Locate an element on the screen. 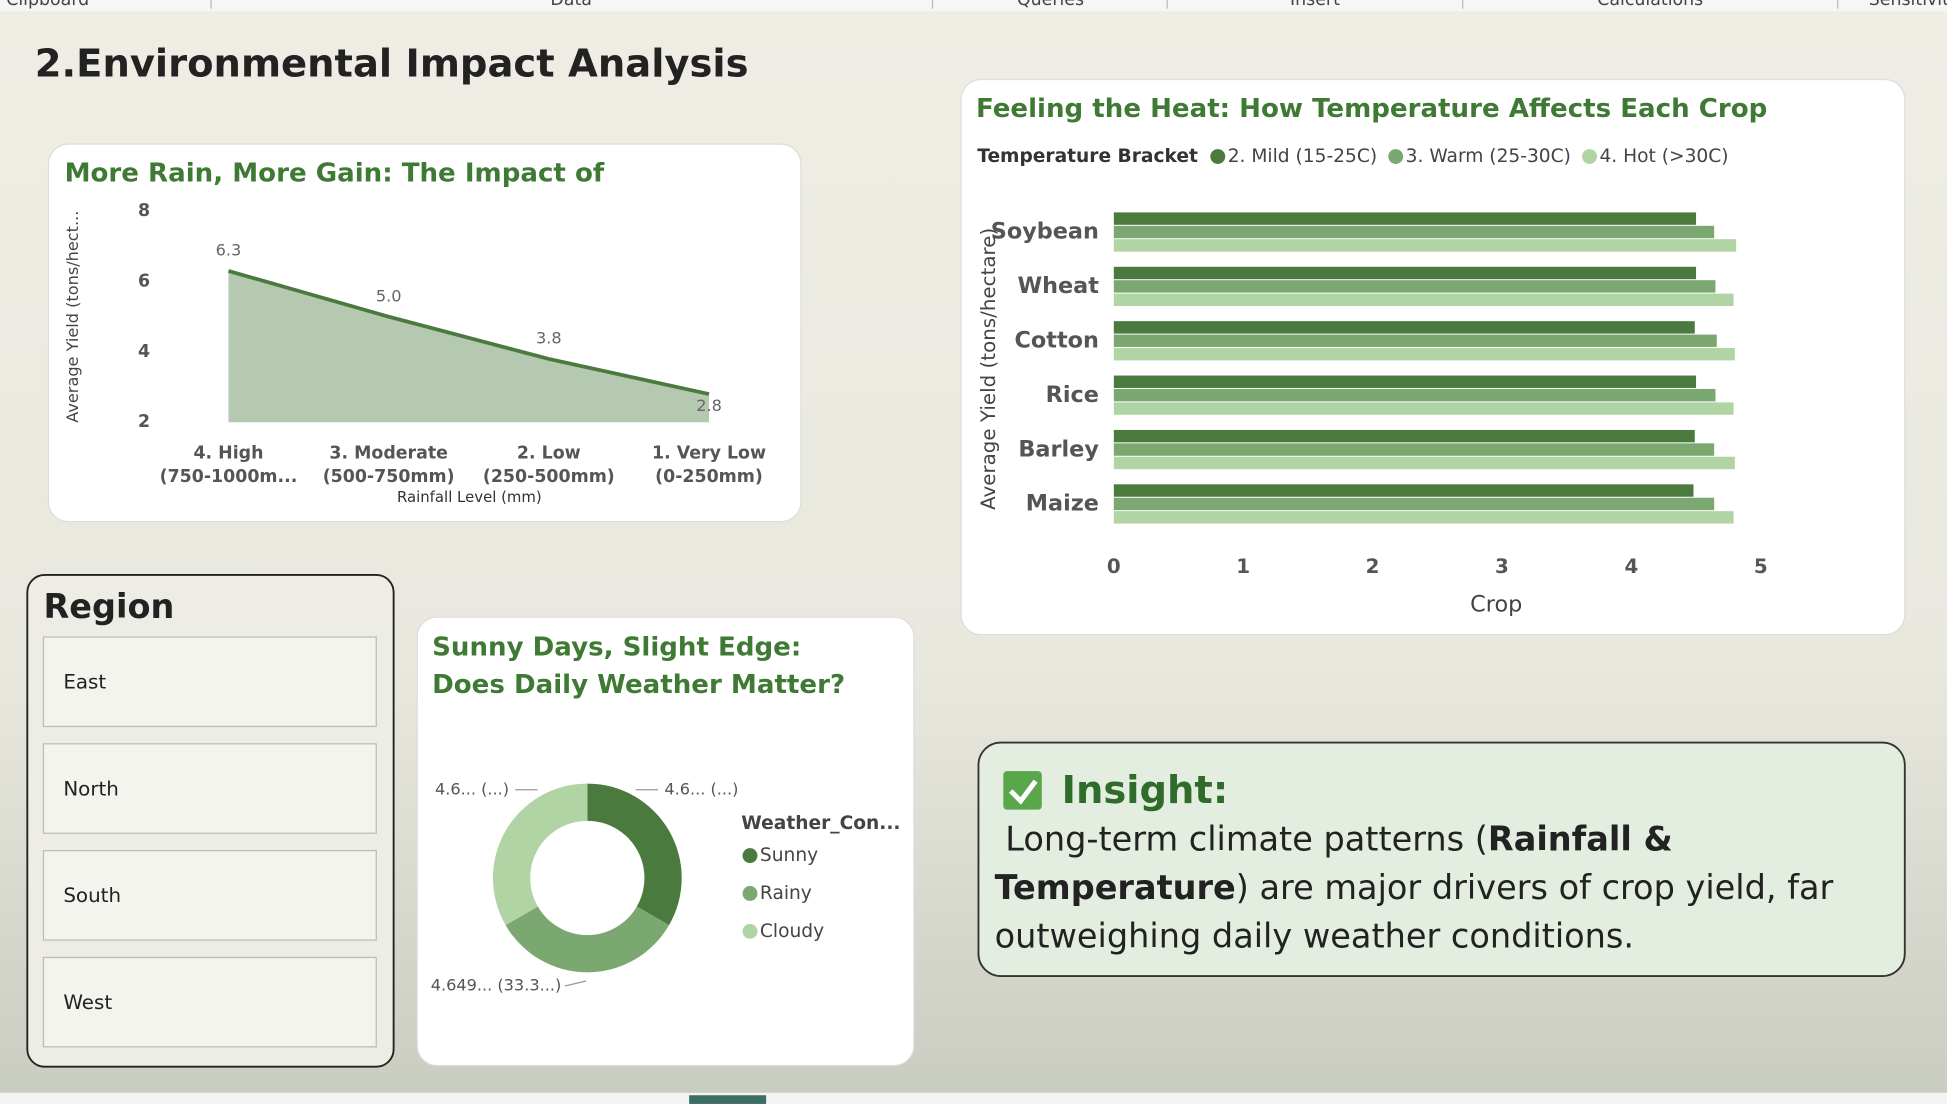 This screenshot has width=1947, height=1104. data-label: 6.3 is located at coordinates (229, 250).